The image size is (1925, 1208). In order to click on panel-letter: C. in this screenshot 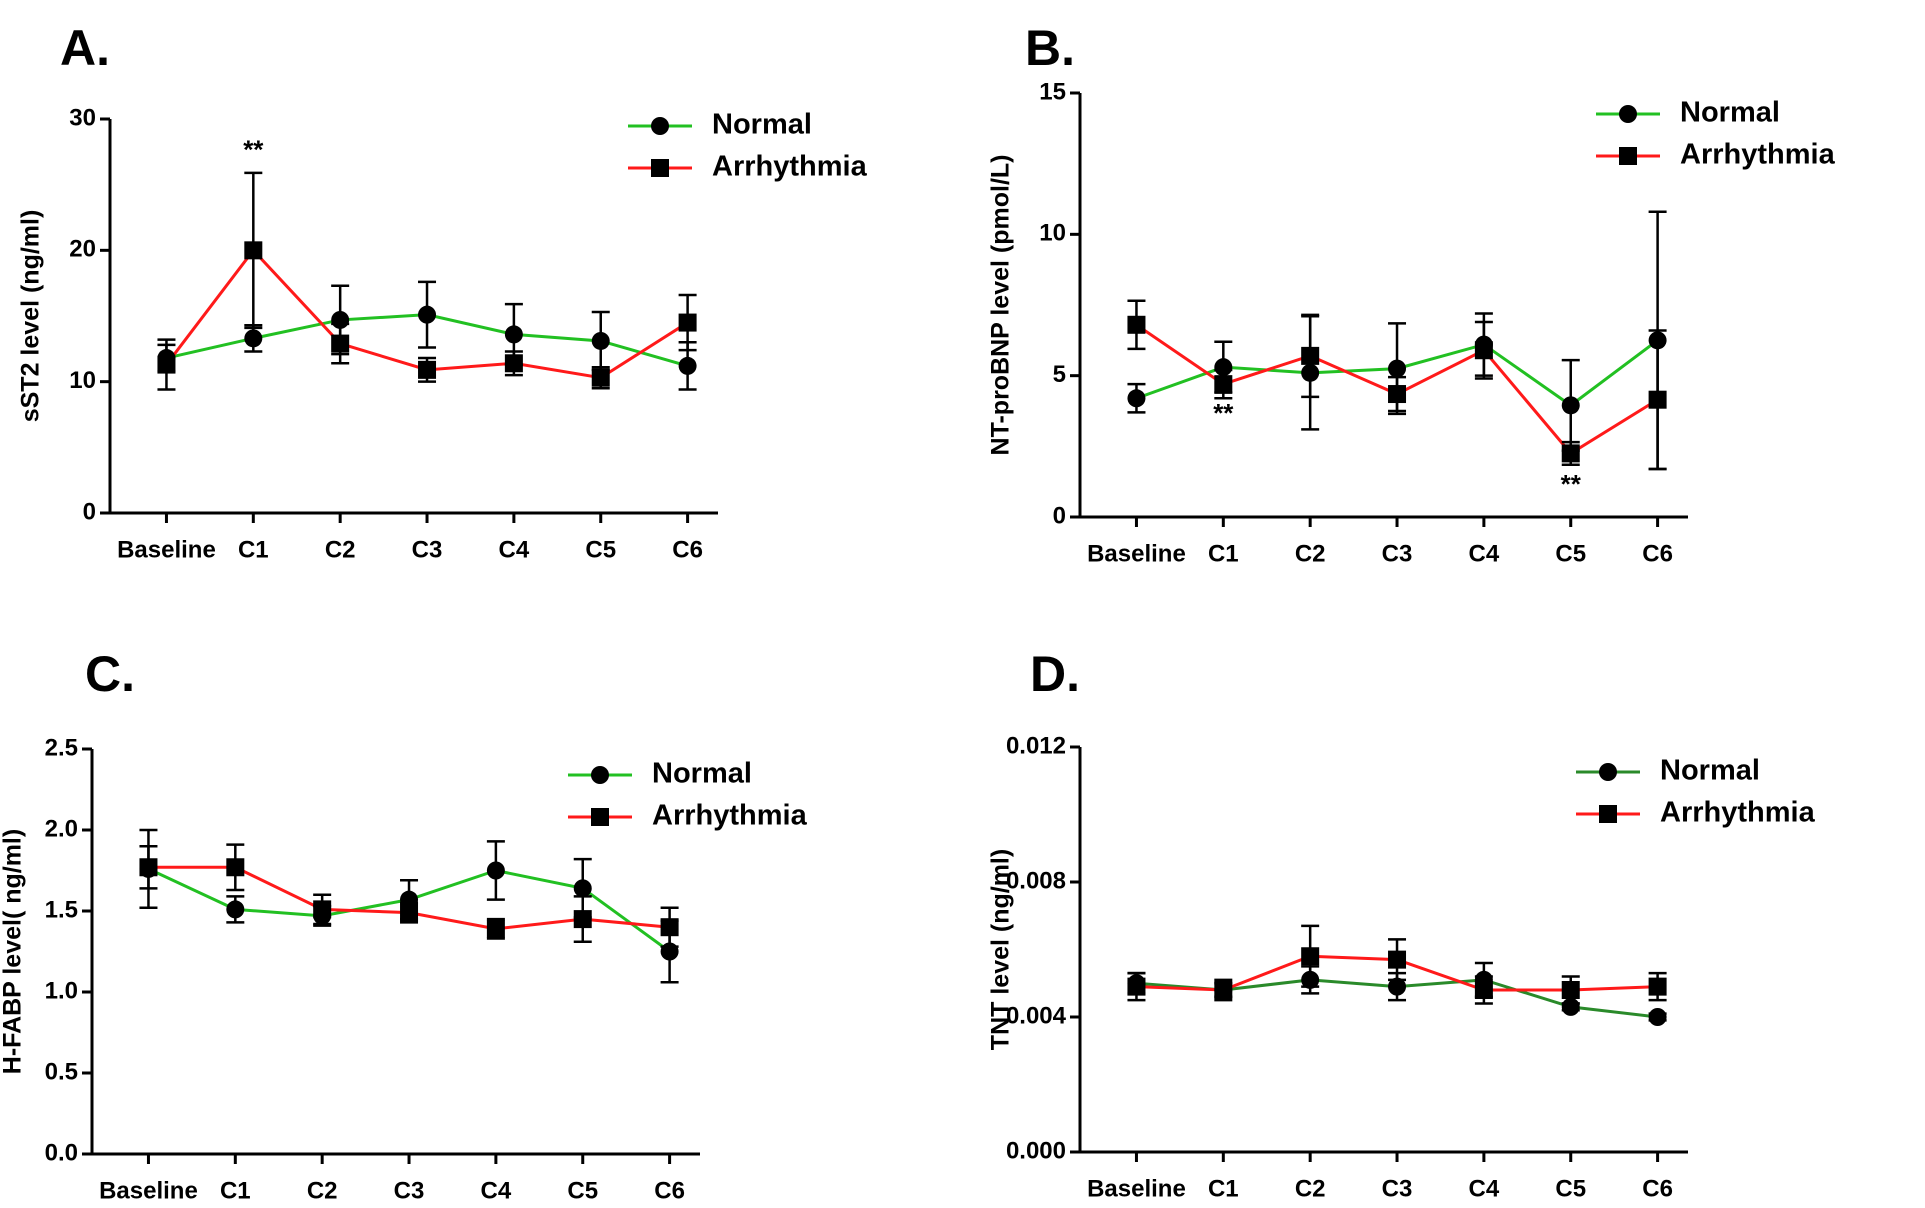, I will do `click(110, 674)`.